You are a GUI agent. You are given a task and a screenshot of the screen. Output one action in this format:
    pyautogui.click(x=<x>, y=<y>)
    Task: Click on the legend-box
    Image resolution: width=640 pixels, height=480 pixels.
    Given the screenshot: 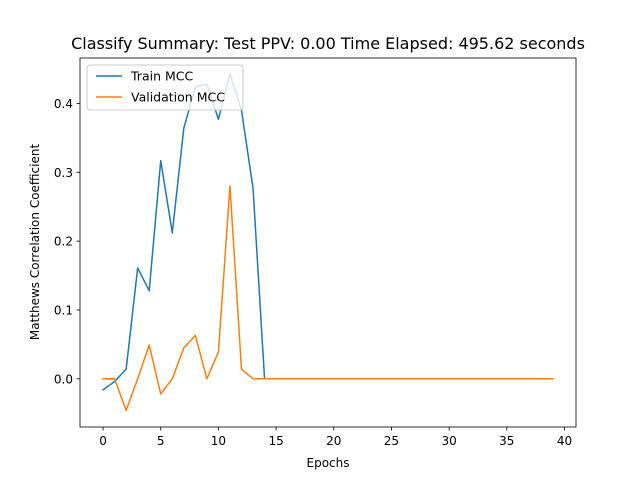 What is the action you would take?
    pyautogui.click(x=165, y=87)
    